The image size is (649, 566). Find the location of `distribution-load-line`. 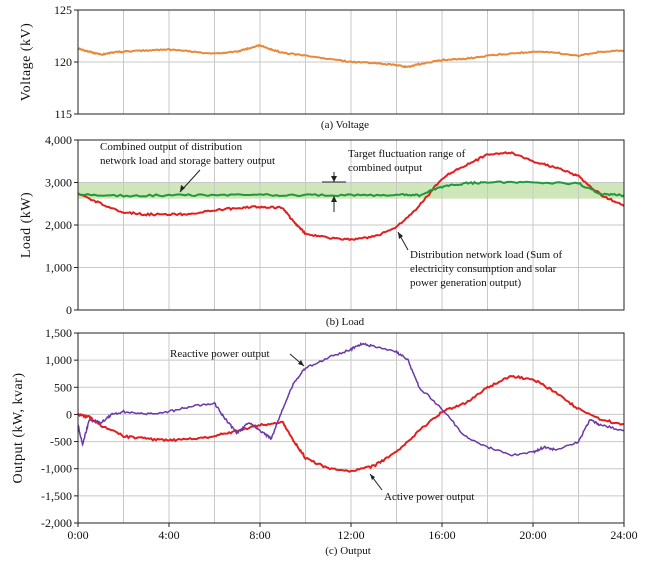

distribution-load-line is located at coordinates (351, 196).